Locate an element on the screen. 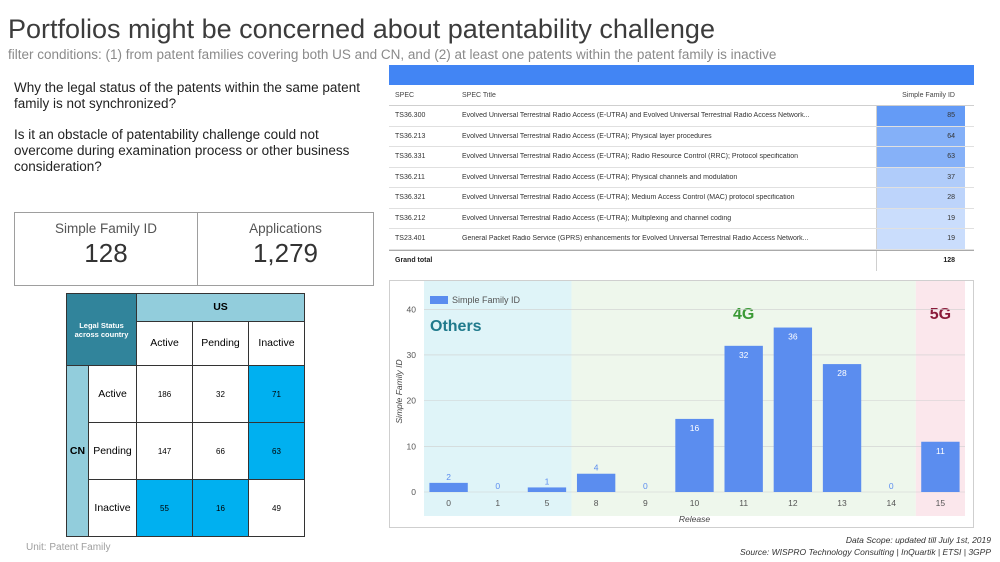 Image resolution: width=1000 pixels, height=562 pixels. data-label: 1 is located at coordinates (547, 481).